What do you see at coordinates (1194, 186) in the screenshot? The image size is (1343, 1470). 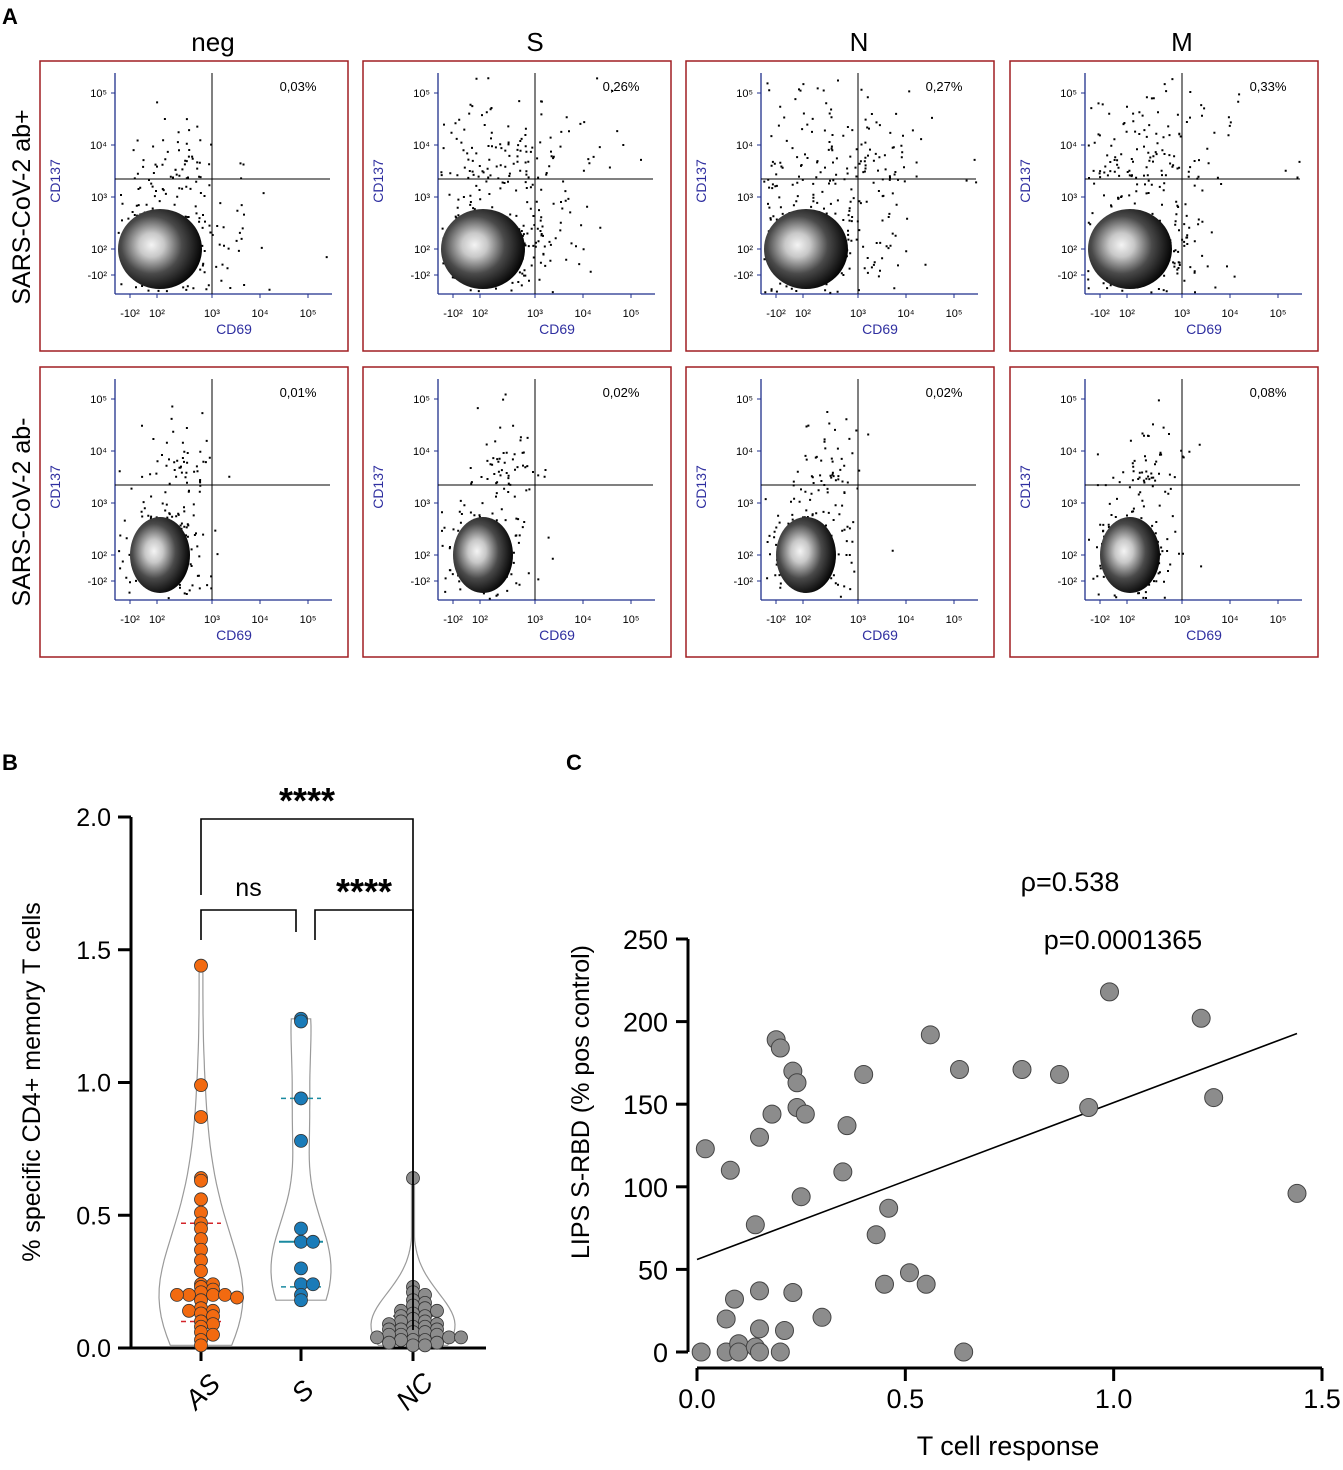 I see `flow-event-dots` at bounding box center [1194, 186].